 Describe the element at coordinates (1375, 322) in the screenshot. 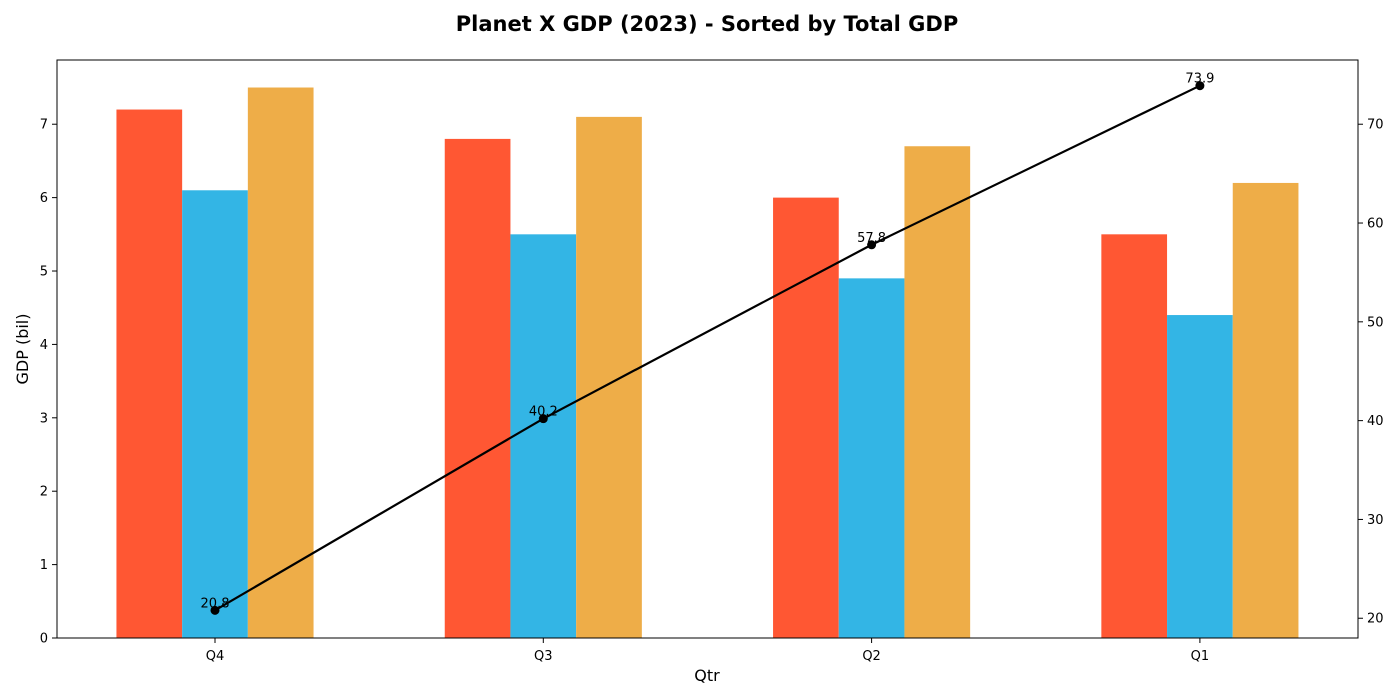

I see `right-tick-label: 50` at that location.